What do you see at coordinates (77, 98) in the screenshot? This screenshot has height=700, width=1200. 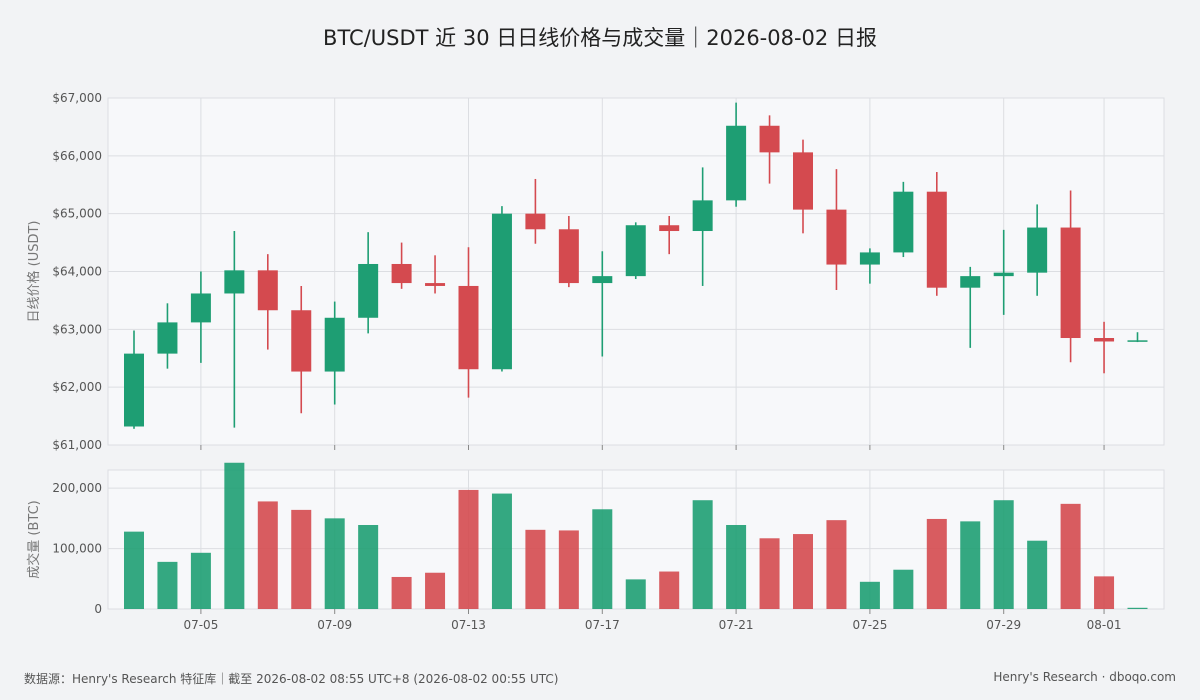 I see `price-tick-label: $67,000` at bounding box center [77, 98].